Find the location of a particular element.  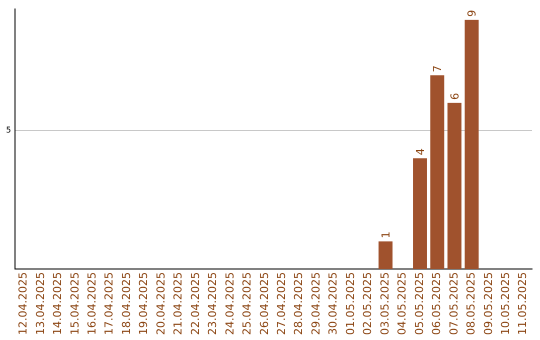

x-tick-label: 17.04.2025 is located at coordinates (109, 304).